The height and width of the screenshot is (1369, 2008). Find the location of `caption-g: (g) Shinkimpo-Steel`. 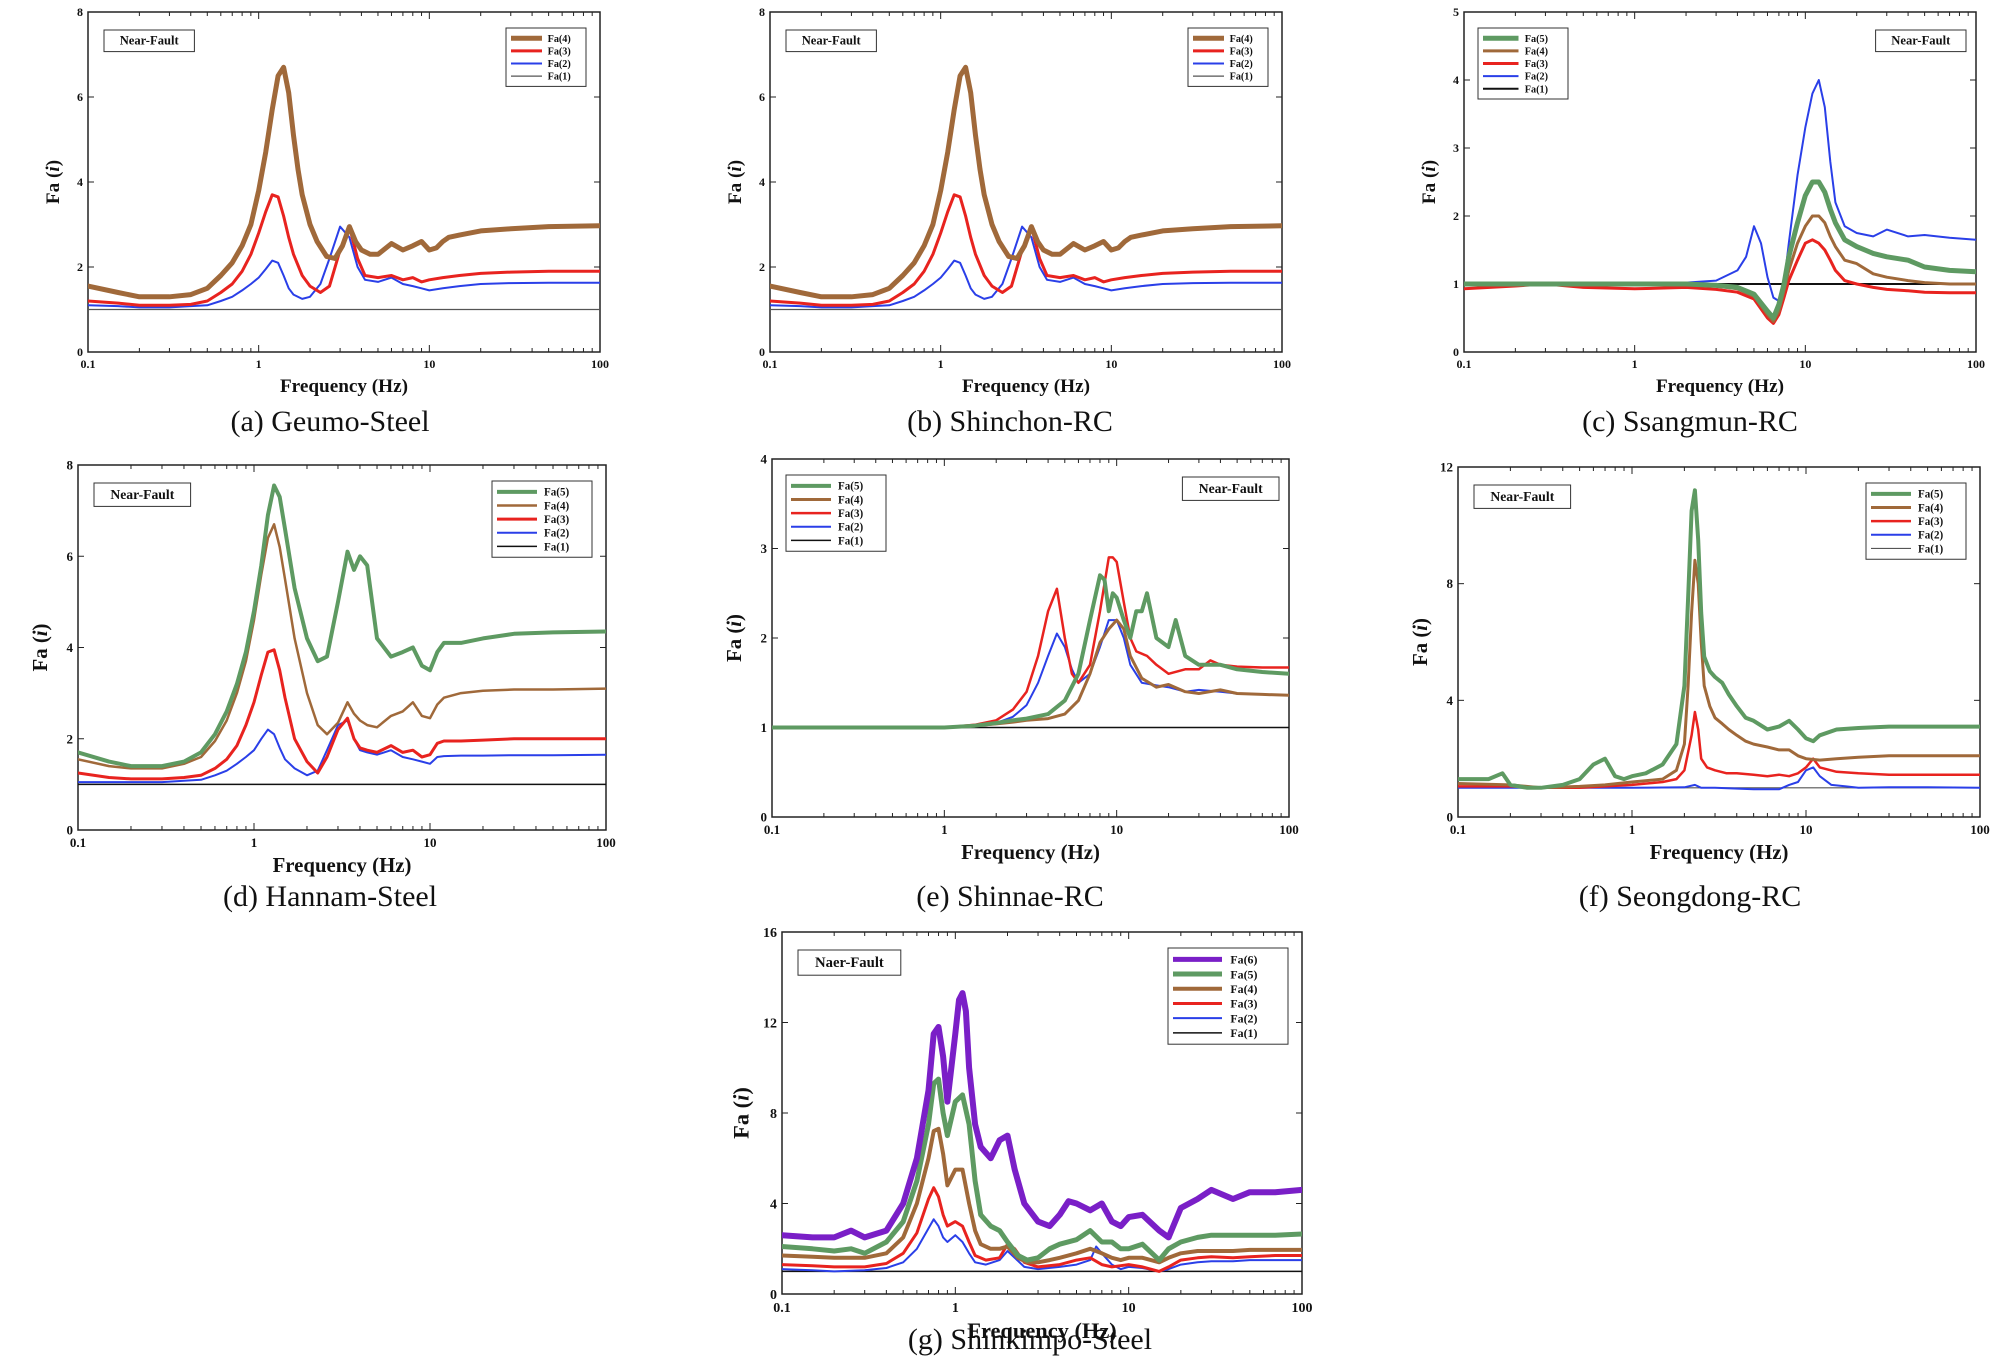

caption-g: (g) Shinkimpo-Steel is located at coordinates (1030, 1339).